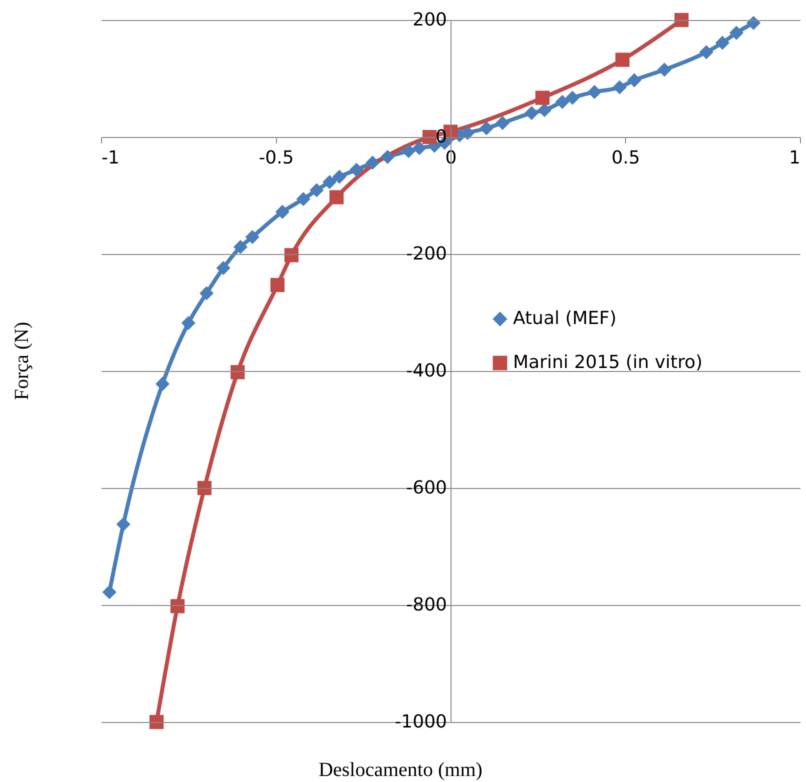  What do you see at coordinates (565, 318) in the screenshot?
I see `legend-label: Atual (MEF)` at bounding box center [565, 318].